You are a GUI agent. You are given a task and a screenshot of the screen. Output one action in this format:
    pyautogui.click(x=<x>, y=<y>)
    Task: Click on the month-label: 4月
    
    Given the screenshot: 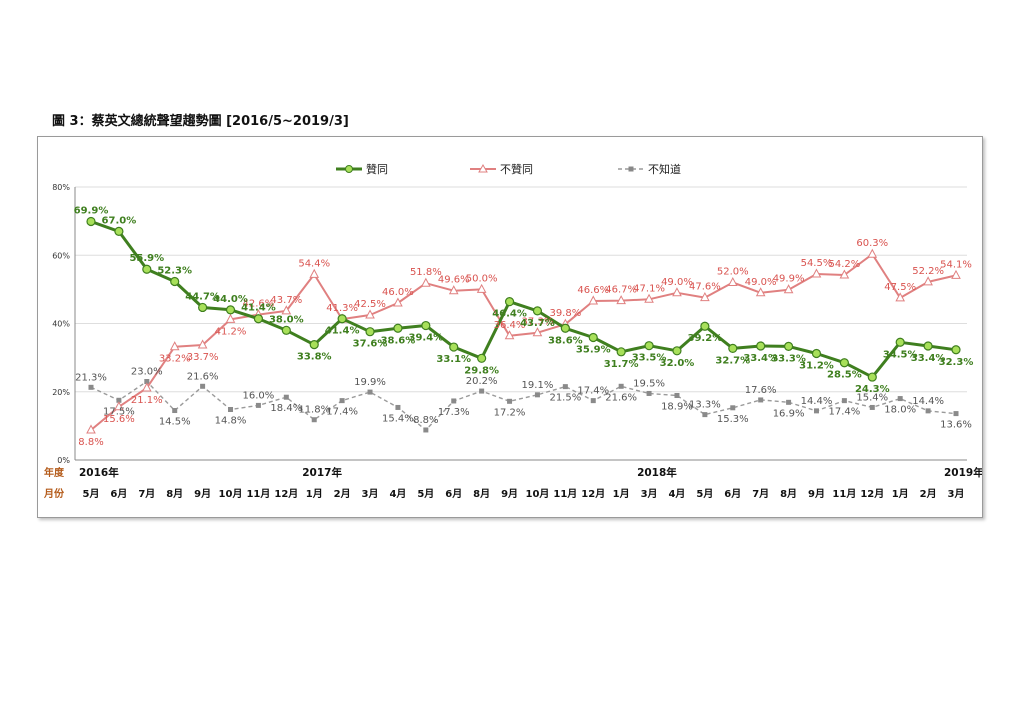 What is the action you would take?
    pyautogui.click(x=676, y=494)
    